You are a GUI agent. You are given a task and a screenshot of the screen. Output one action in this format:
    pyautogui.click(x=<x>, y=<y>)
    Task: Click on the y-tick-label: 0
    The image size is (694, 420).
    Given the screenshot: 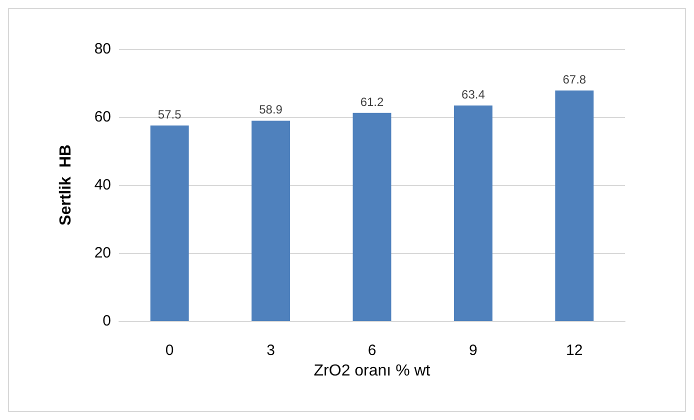 What is the action you would take?
    pyautogui.click(x=106, y=321)
    